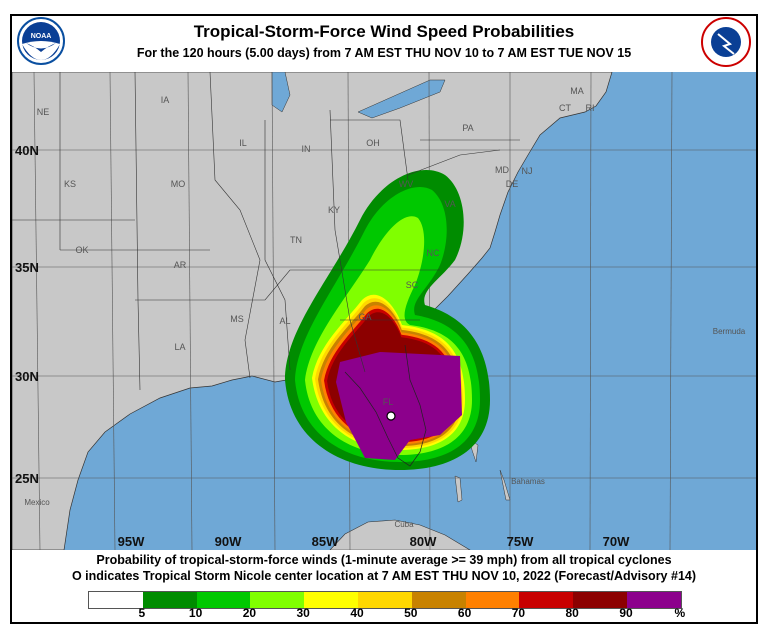 The width and height of the screenshot is (768, 632). Describe the element at coordinates (406, 184) in the screenshot. I see `region-label: WV` at that location.